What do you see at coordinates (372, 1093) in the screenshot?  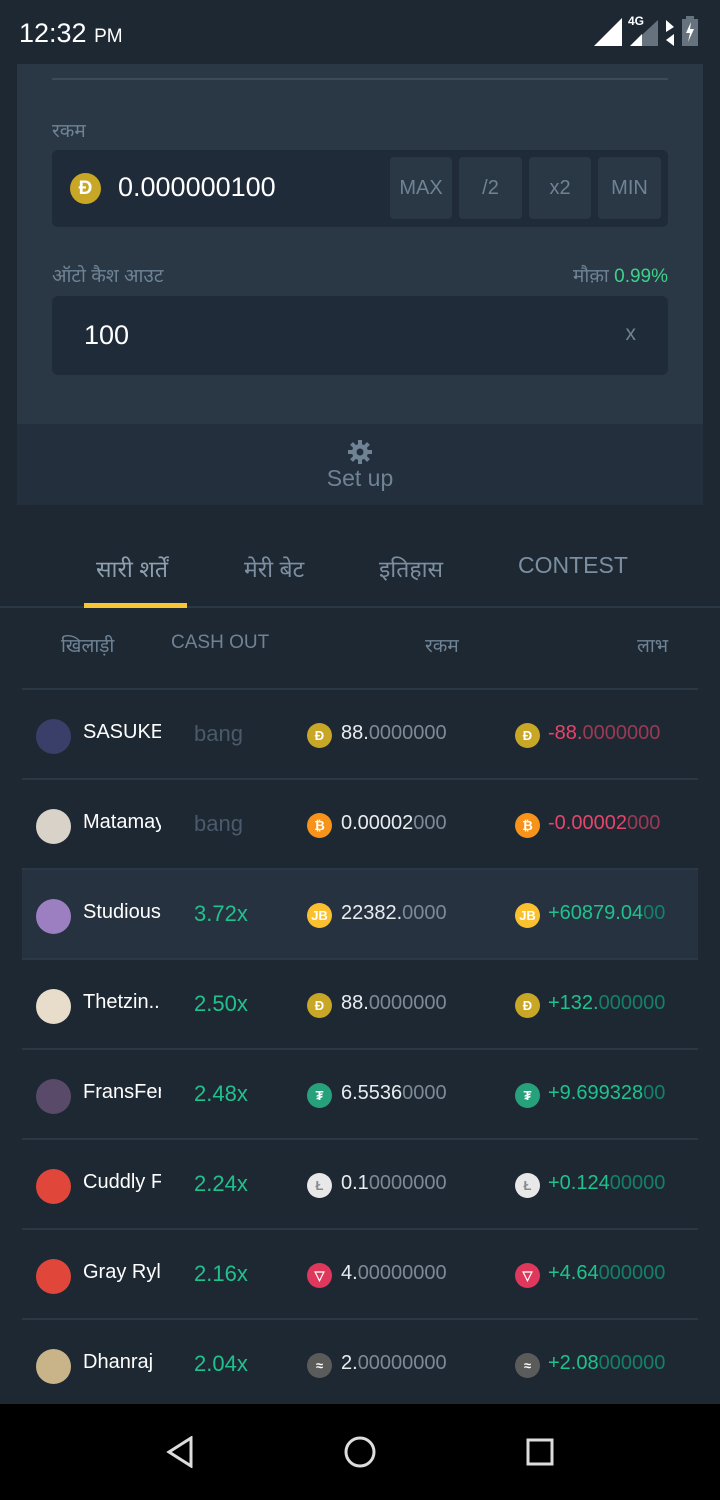 I see `amount-main: 6.5536` at bounding box center [372, 1093].